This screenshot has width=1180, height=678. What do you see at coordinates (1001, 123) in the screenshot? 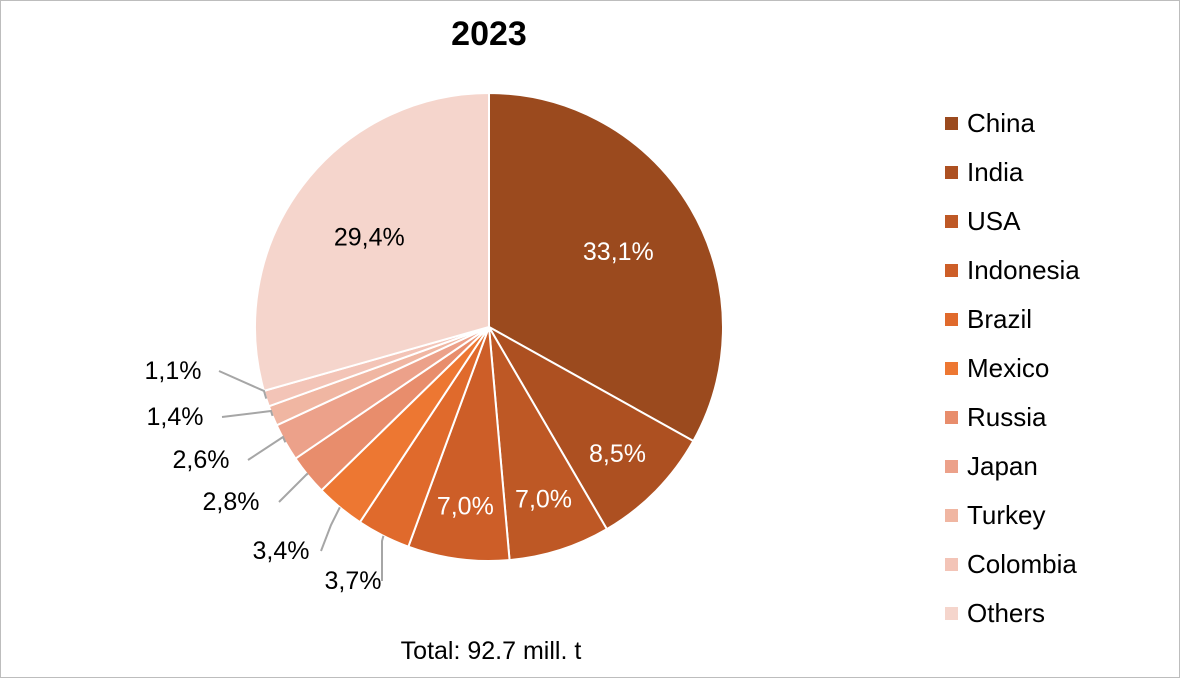
I see `legend-label: China` at bounding box center [1001, 123].